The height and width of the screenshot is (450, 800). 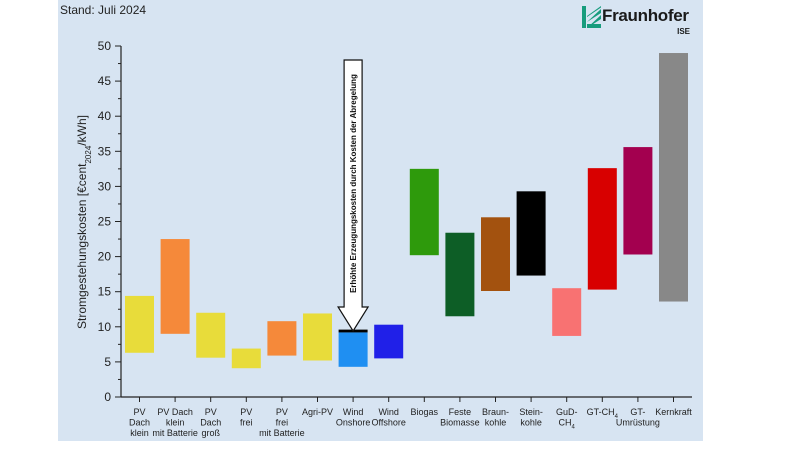 I want to click on y-tick-label: 30, so click(x=105, y=186).